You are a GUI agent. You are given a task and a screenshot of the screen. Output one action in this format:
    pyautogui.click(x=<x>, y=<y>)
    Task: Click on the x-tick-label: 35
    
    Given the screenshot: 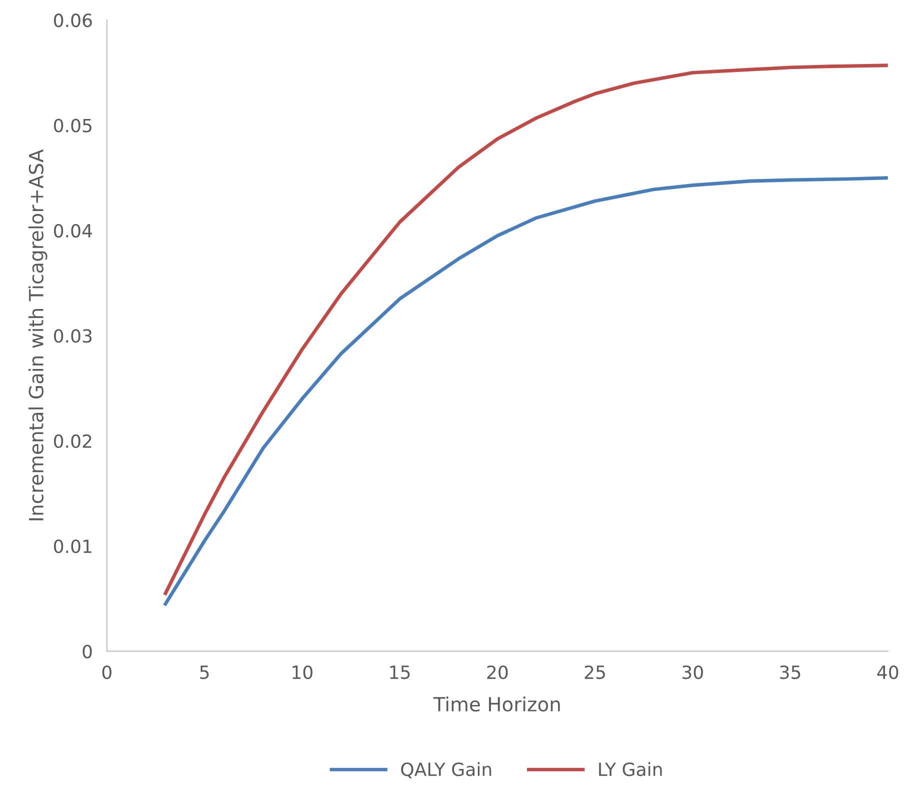 What is the action you would take?
    pyautogui.click(x=790, y=672)
    